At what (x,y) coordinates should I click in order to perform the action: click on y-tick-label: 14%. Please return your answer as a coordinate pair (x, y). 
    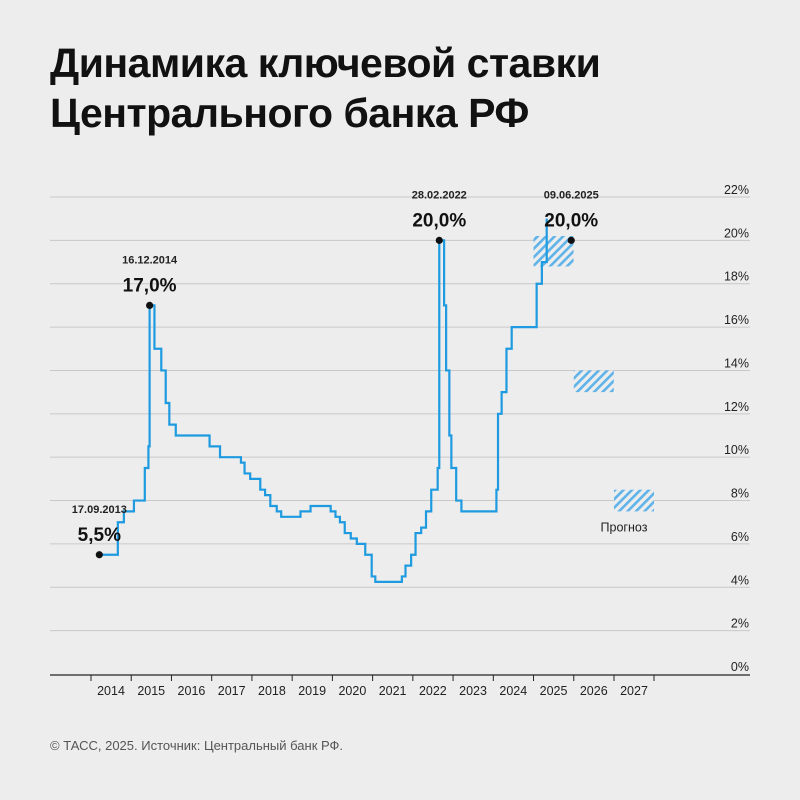
    Looking at the image, I should click on (736, 363).